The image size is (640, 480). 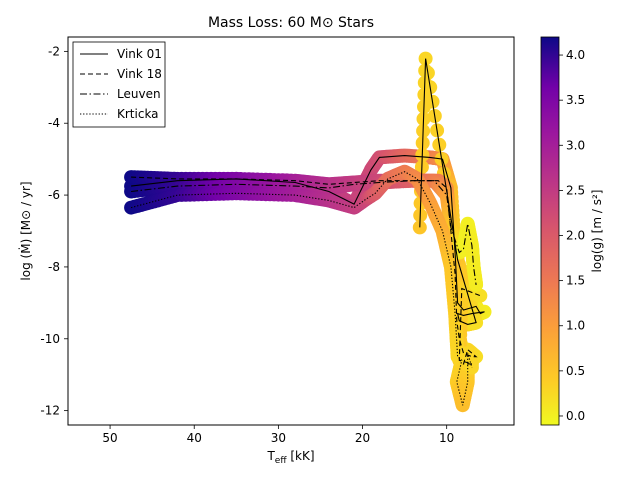 I want to click on y-tick-label: -12, so click(x=50, y=411).